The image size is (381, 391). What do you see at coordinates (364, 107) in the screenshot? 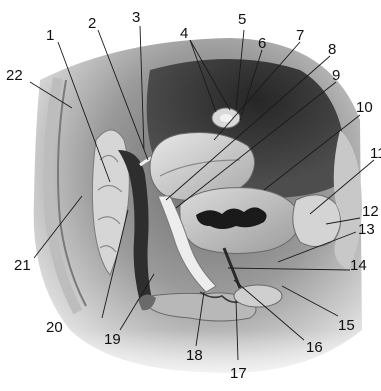
I see `label-10: 10` at bounding box center [364, 107].